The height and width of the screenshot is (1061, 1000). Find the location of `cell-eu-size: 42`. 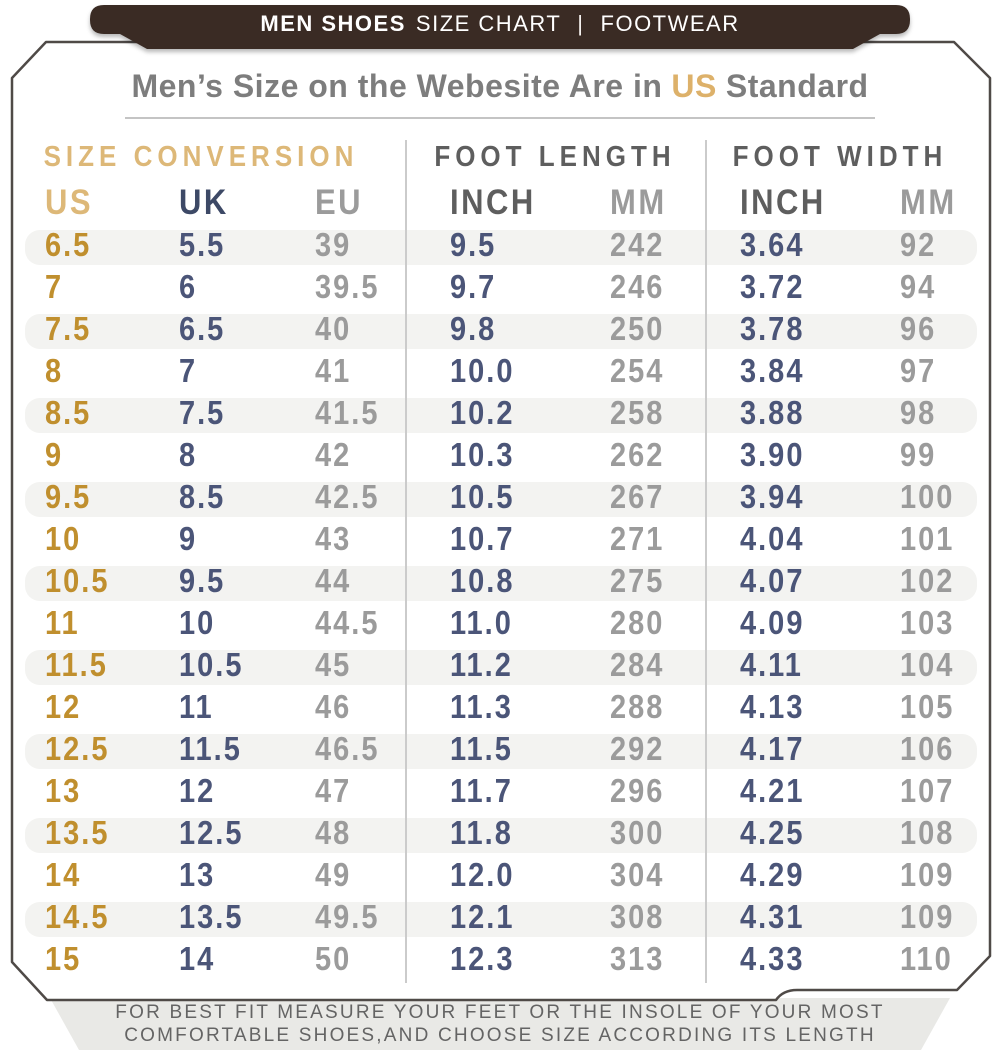

cell-eu-size: 42 is located at coordinates (333, 455).